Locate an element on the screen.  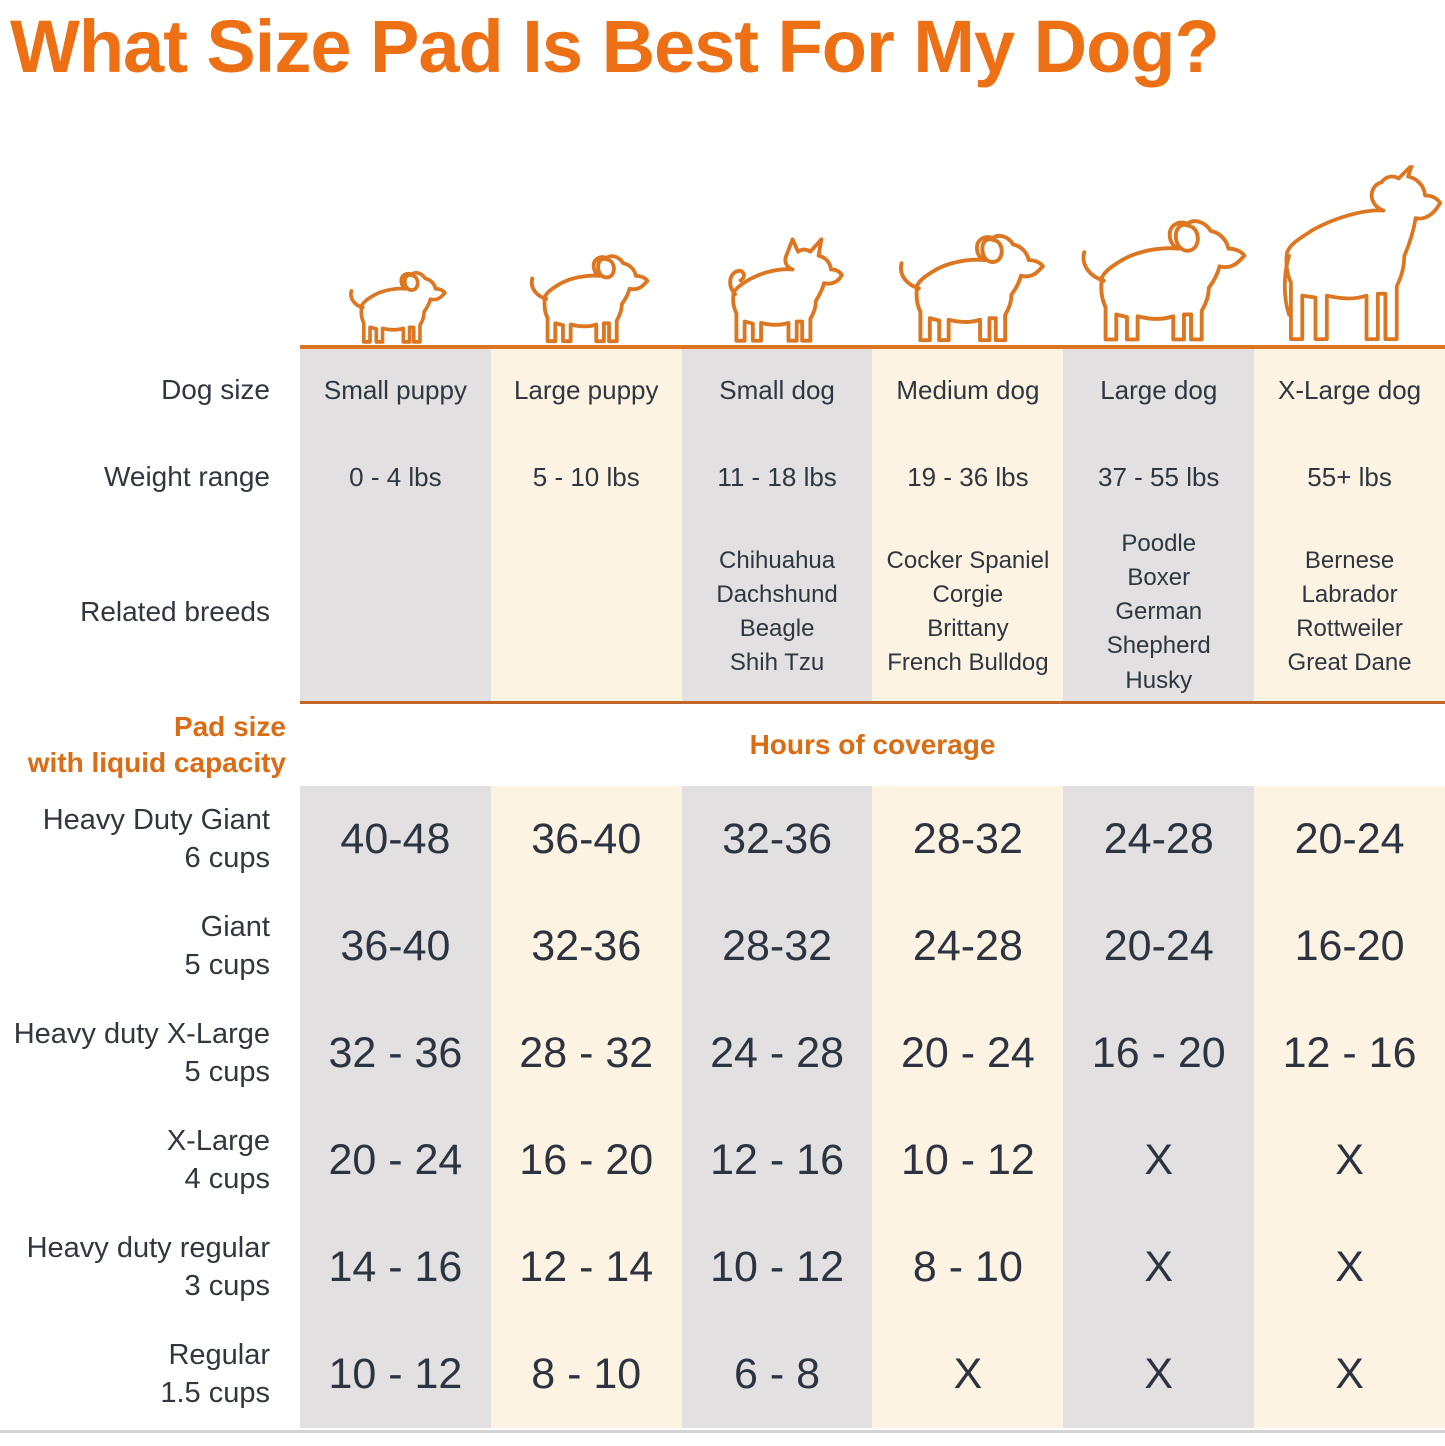
column-large-puppy: Large puppy 5 - 10 lbs is located at coordinates (586, 525).